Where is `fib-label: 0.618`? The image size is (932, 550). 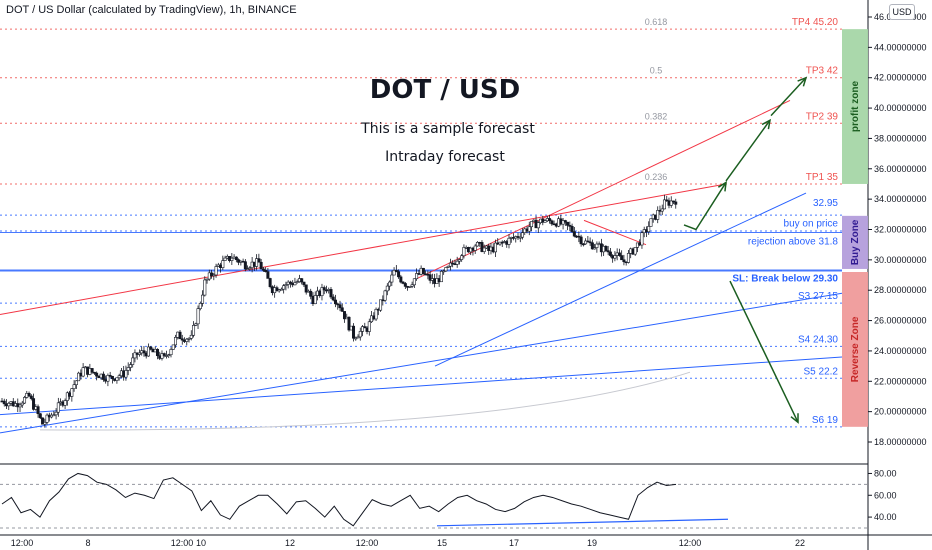 fib-label: 0.618 is located at coordinates (656, 22).